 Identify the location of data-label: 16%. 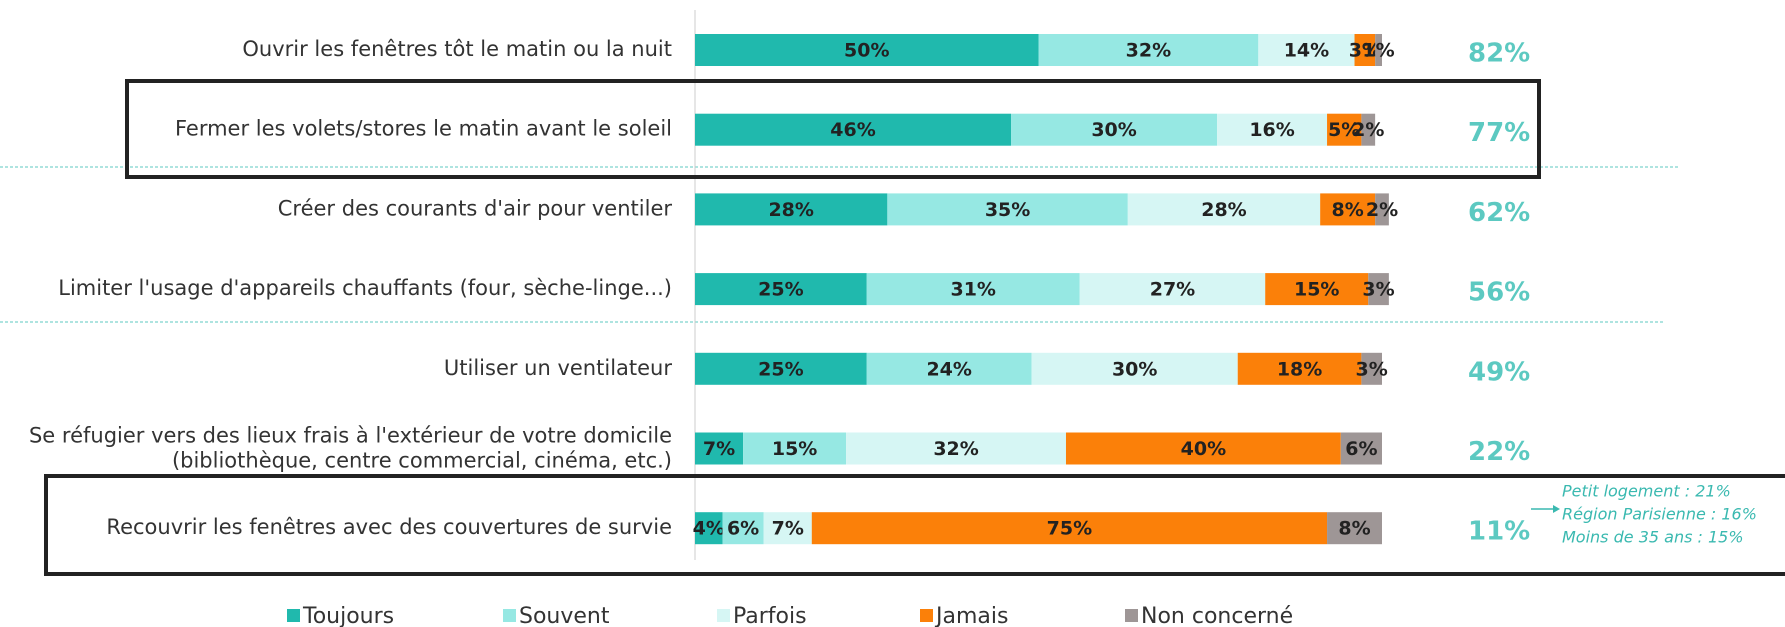
(1271, 130).